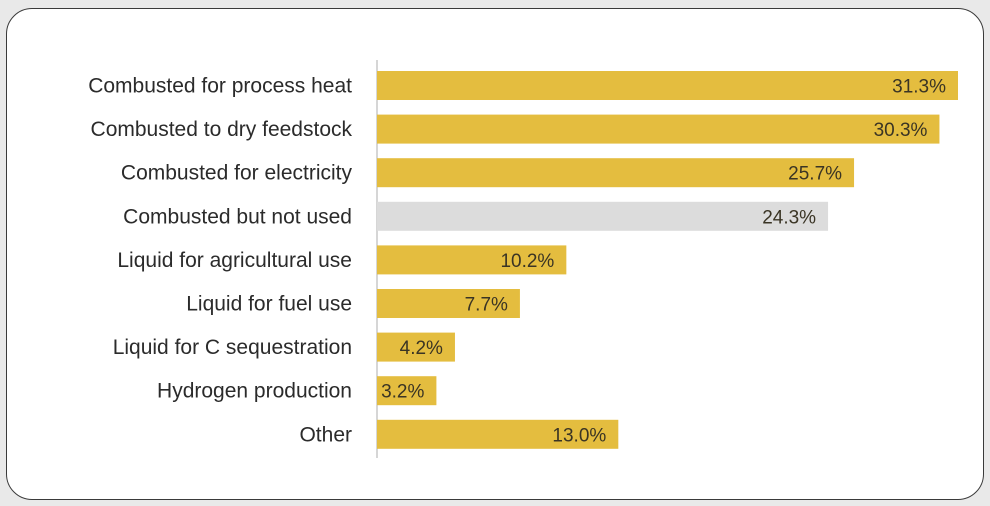 Image resolution: width=990 pixels, height=506 pixels. I want to click on value-label: 10.2%, so click(527, 261).